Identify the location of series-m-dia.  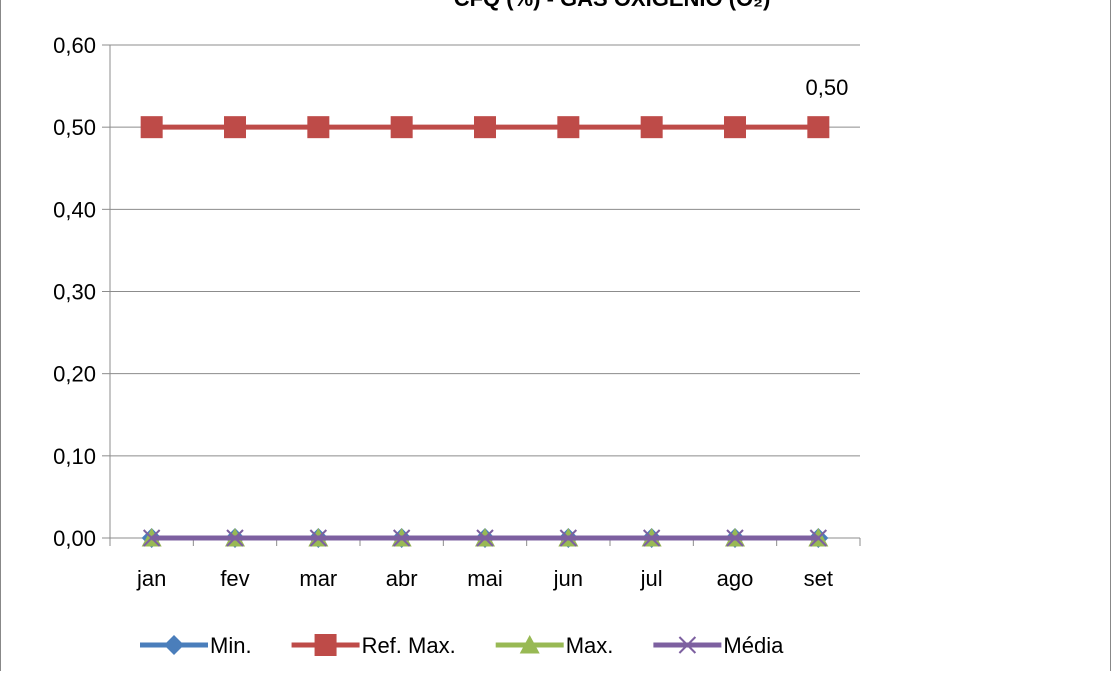
(485, 538).